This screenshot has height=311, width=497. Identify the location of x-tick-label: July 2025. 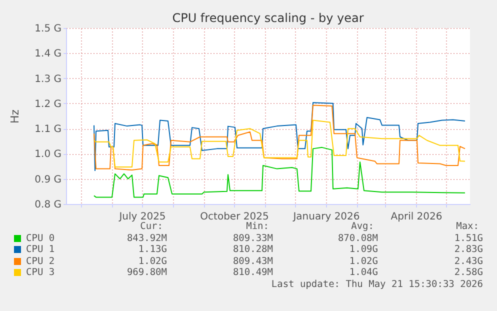
(142, 217).